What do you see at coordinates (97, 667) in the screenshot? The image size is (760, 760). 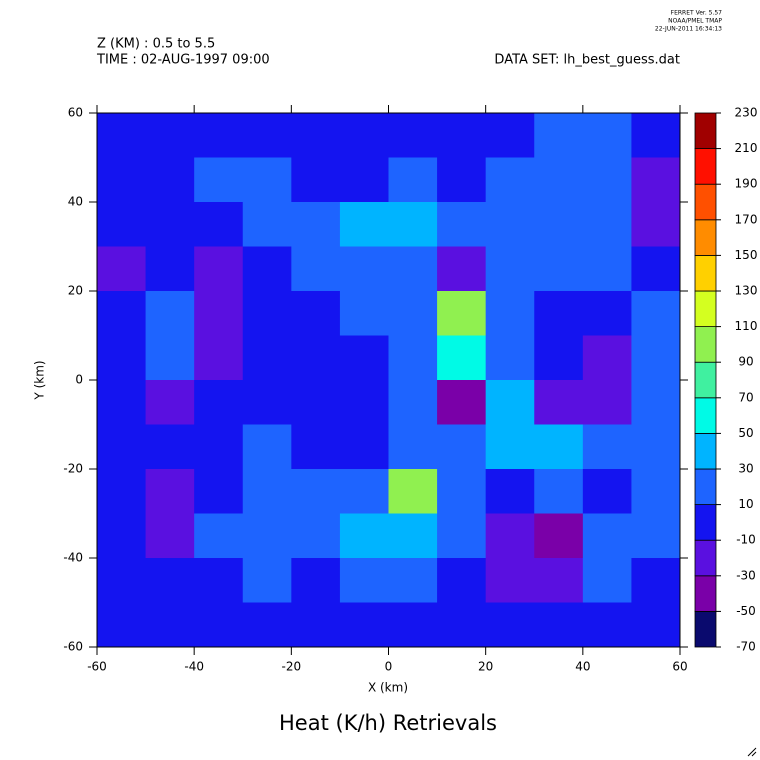 I see `x-tick-label: -60` at bounding box center [97, 667].